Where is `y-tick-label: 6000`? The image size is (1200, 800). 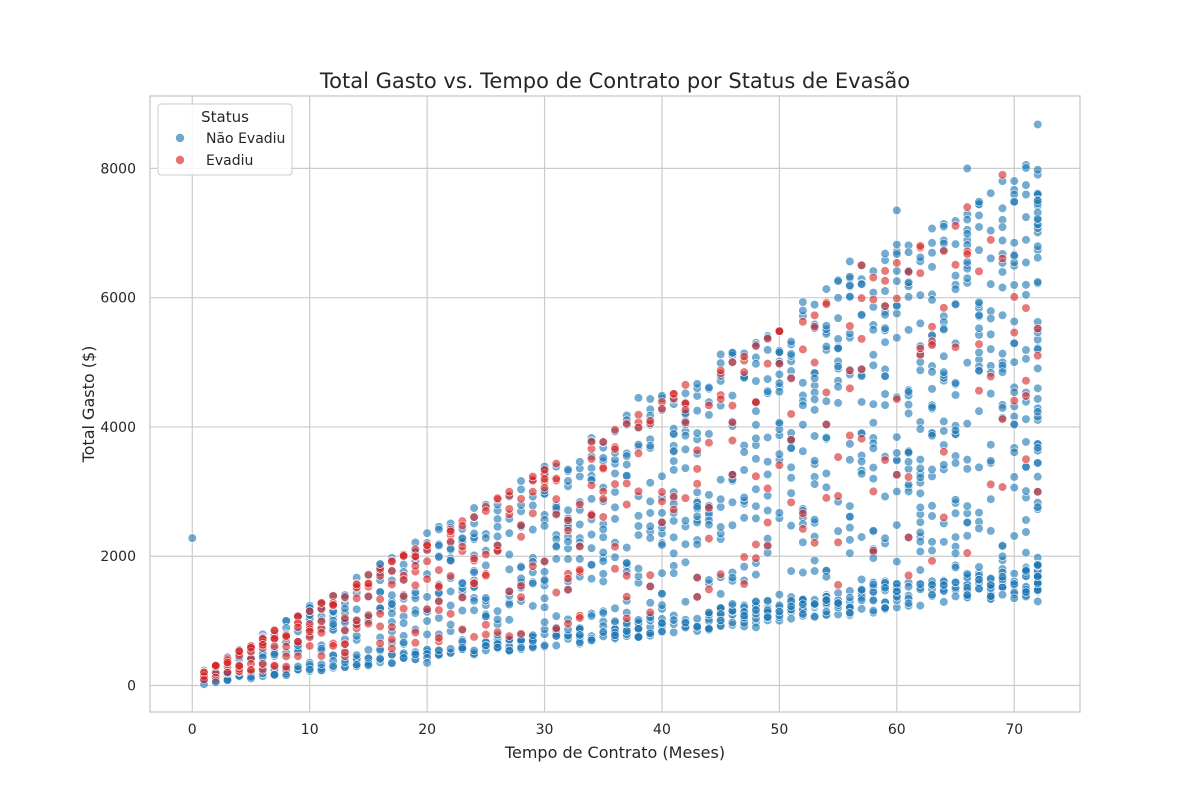
y-tick-label: 6000 is located at coordinates (118, 299).